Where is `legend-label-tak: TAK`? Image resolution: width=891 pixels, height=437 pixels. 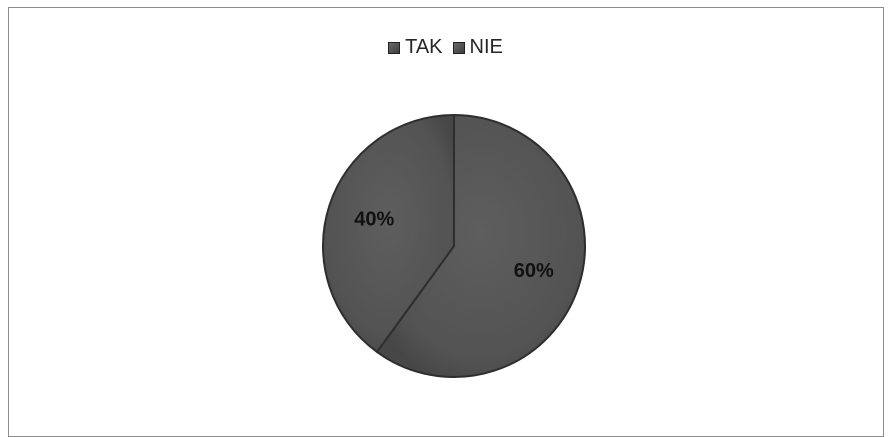
legend-label-tak: TAK is located at coordinates (424, 47).